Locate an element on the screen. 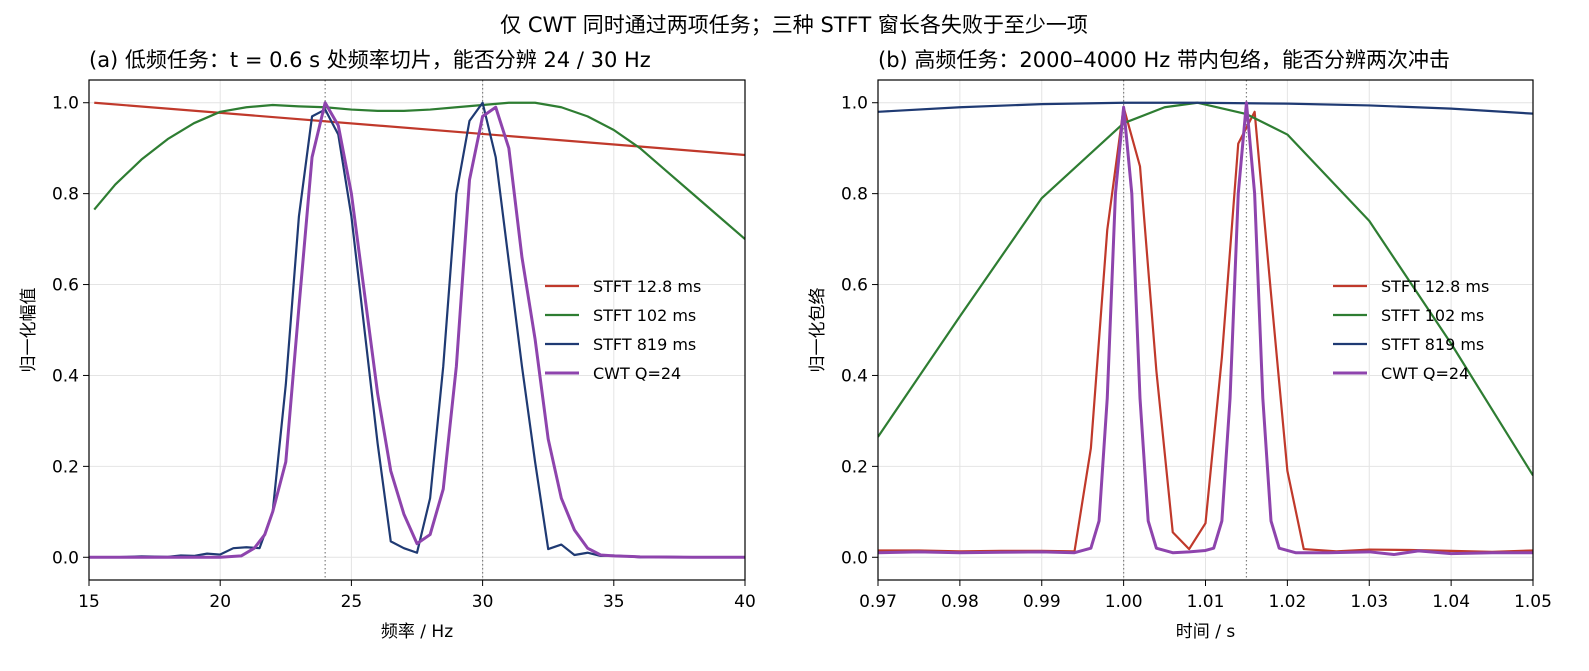 The image size is (1589, 671). x-tick-label: 1.01 is located at coordinates (1206, 602).